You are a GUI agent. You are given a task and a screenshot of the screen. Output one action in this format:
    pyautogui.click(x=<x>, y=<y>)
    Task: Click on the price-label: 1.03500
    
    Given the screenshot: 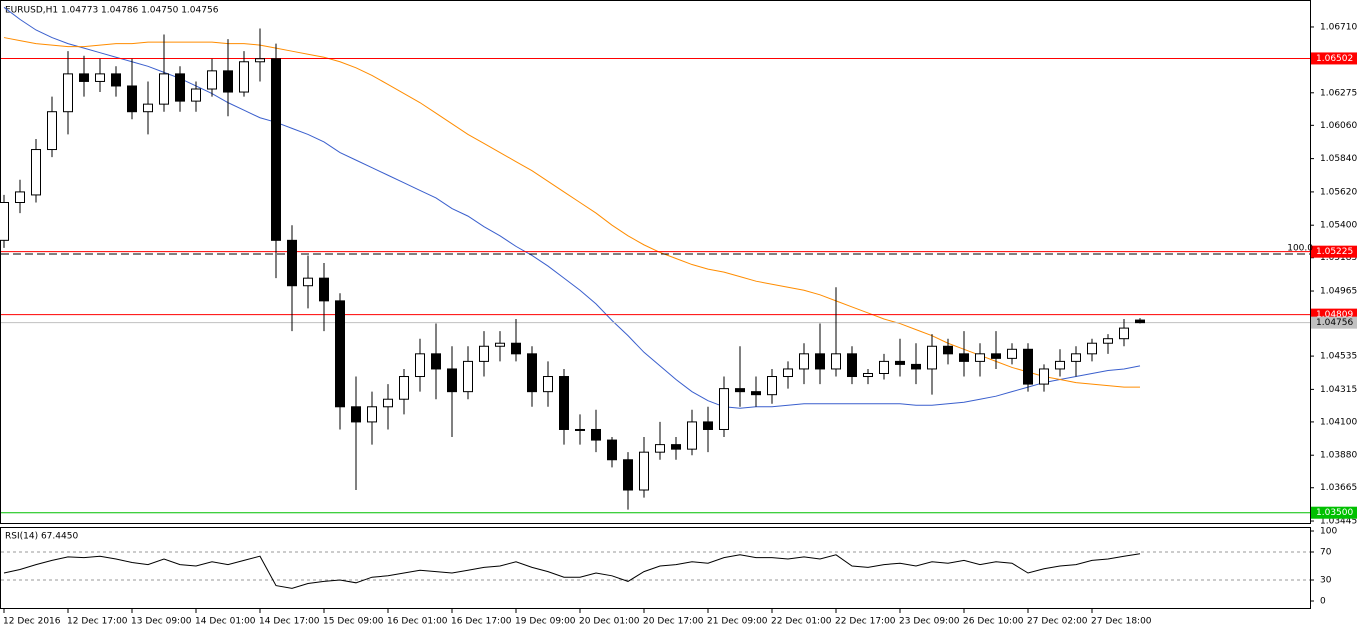 What is the action you would take?
    pyautogui.click(x=1334, y=513)
    